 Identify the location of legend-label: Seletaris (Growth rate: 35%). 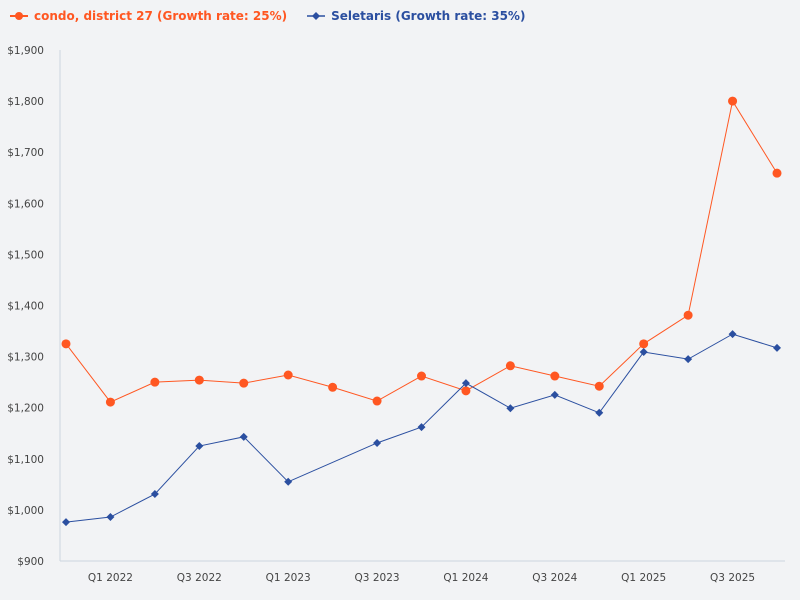
(428, 16).